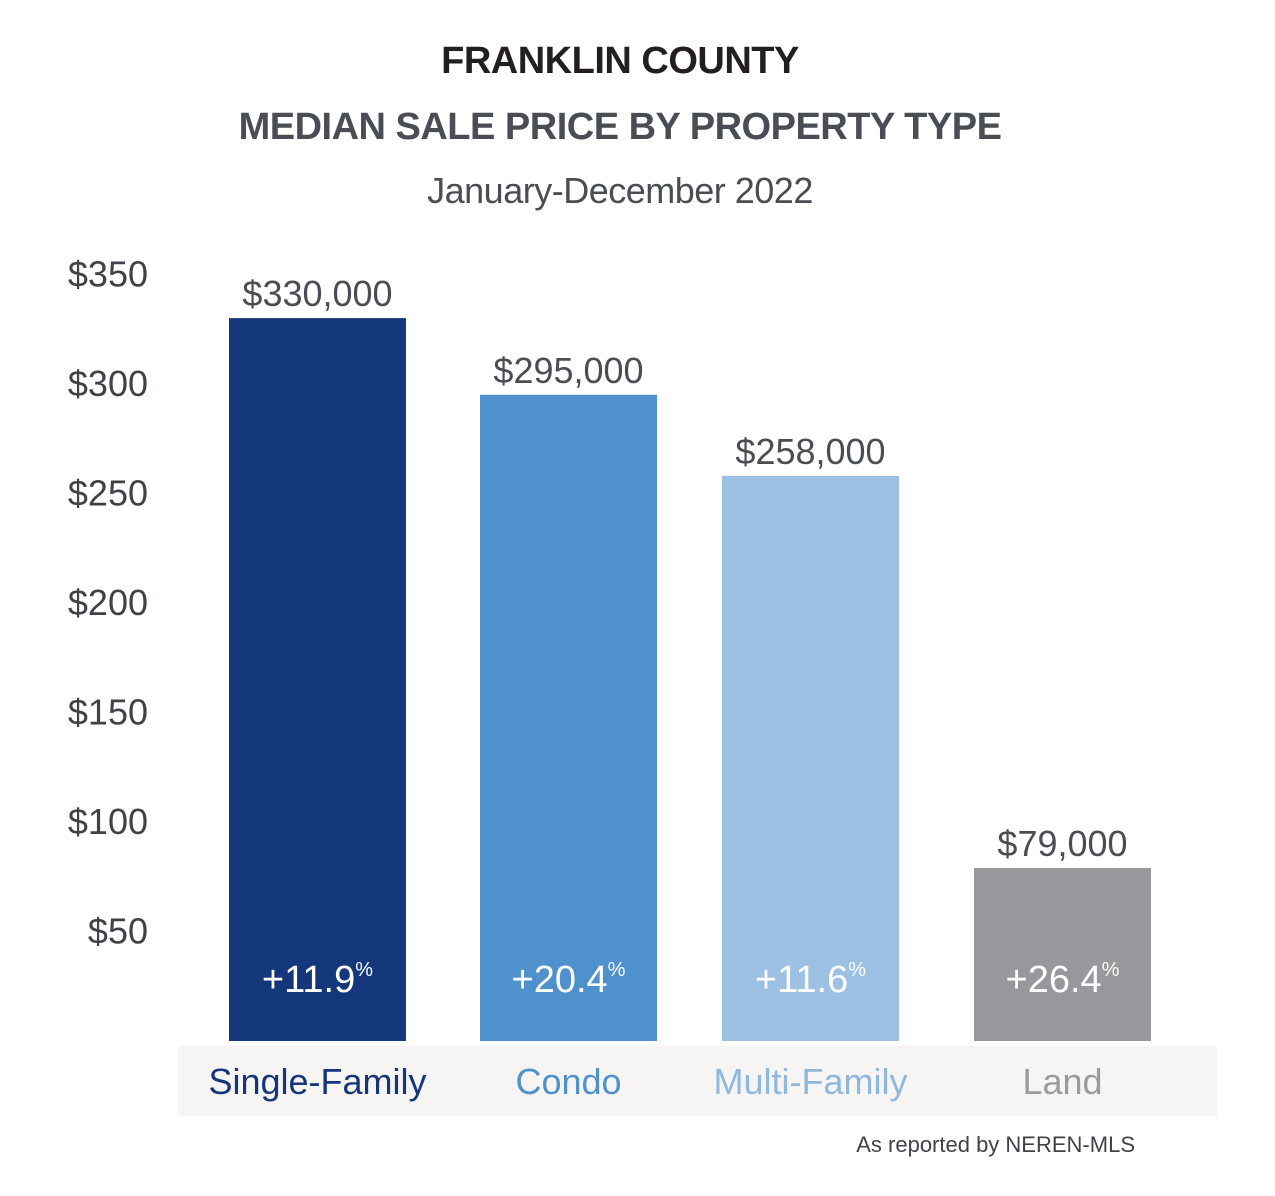 The image size is (1275, 1196). What do you see at coordinates (995, 1144) in the screenshot?
I see `source-footnote: As reported by NEREN-MLS` at bounding box center [995, 1144].